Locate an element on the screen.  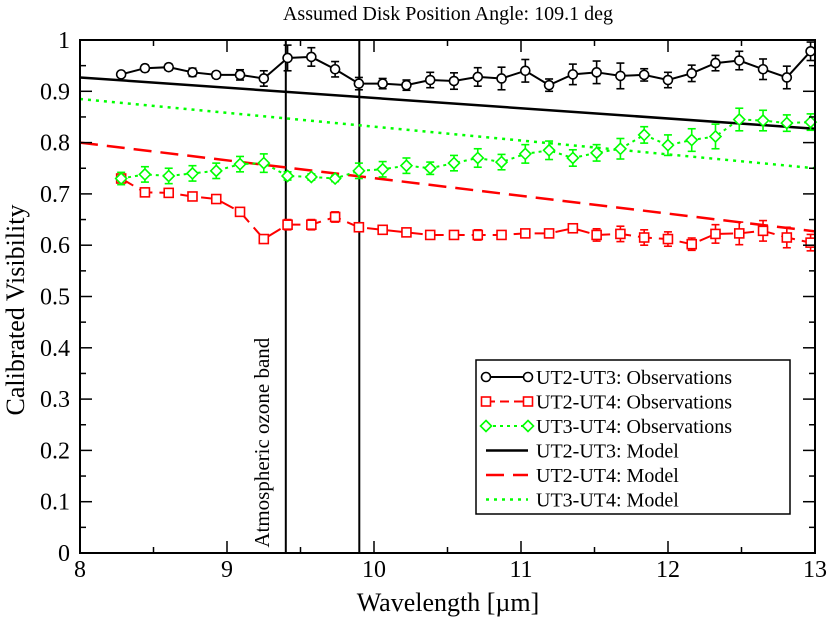
x-tick-label: 8 is located at coordinates (80, 570).